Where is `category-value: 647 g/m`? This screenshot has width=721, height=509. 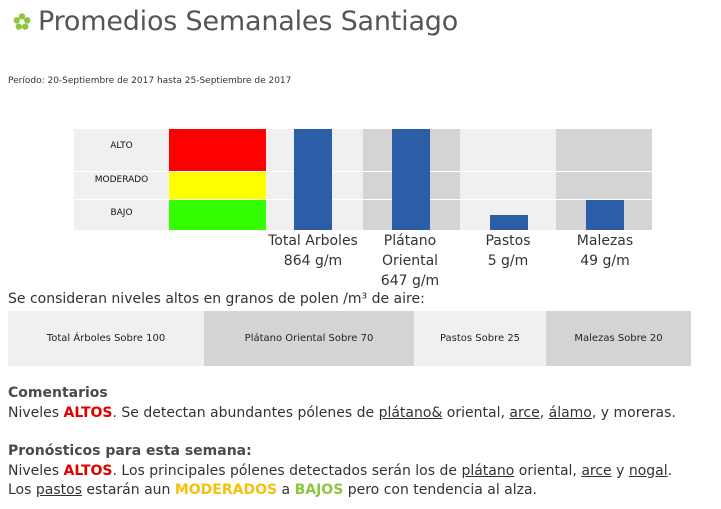 category-value: 647 g/m is located at coordinates (410, 281).